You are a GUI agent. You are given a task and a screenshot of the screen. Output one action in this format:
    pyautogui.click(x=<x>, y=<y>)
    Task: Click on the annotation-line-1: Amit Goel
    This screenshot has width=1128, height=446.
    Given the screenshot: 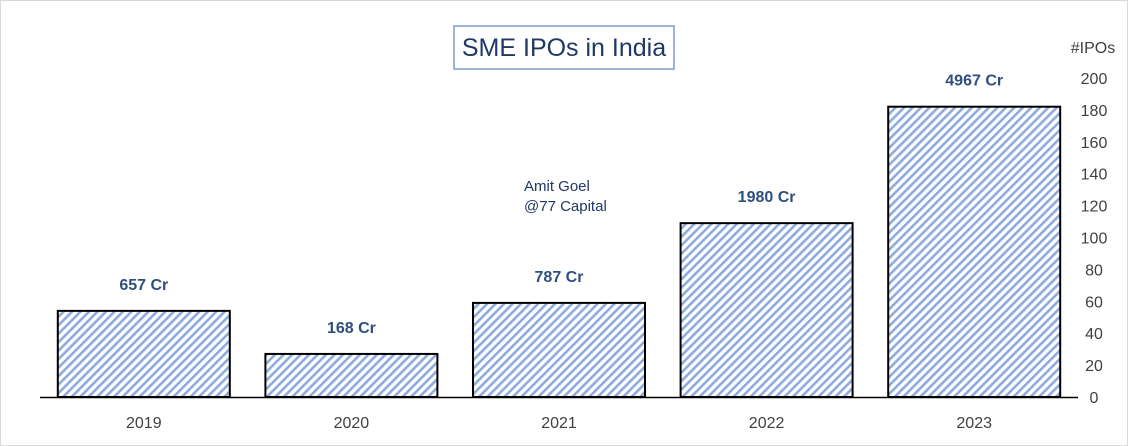 What is the action you would take?
    pyautogui.click(x=557, y=186)
    